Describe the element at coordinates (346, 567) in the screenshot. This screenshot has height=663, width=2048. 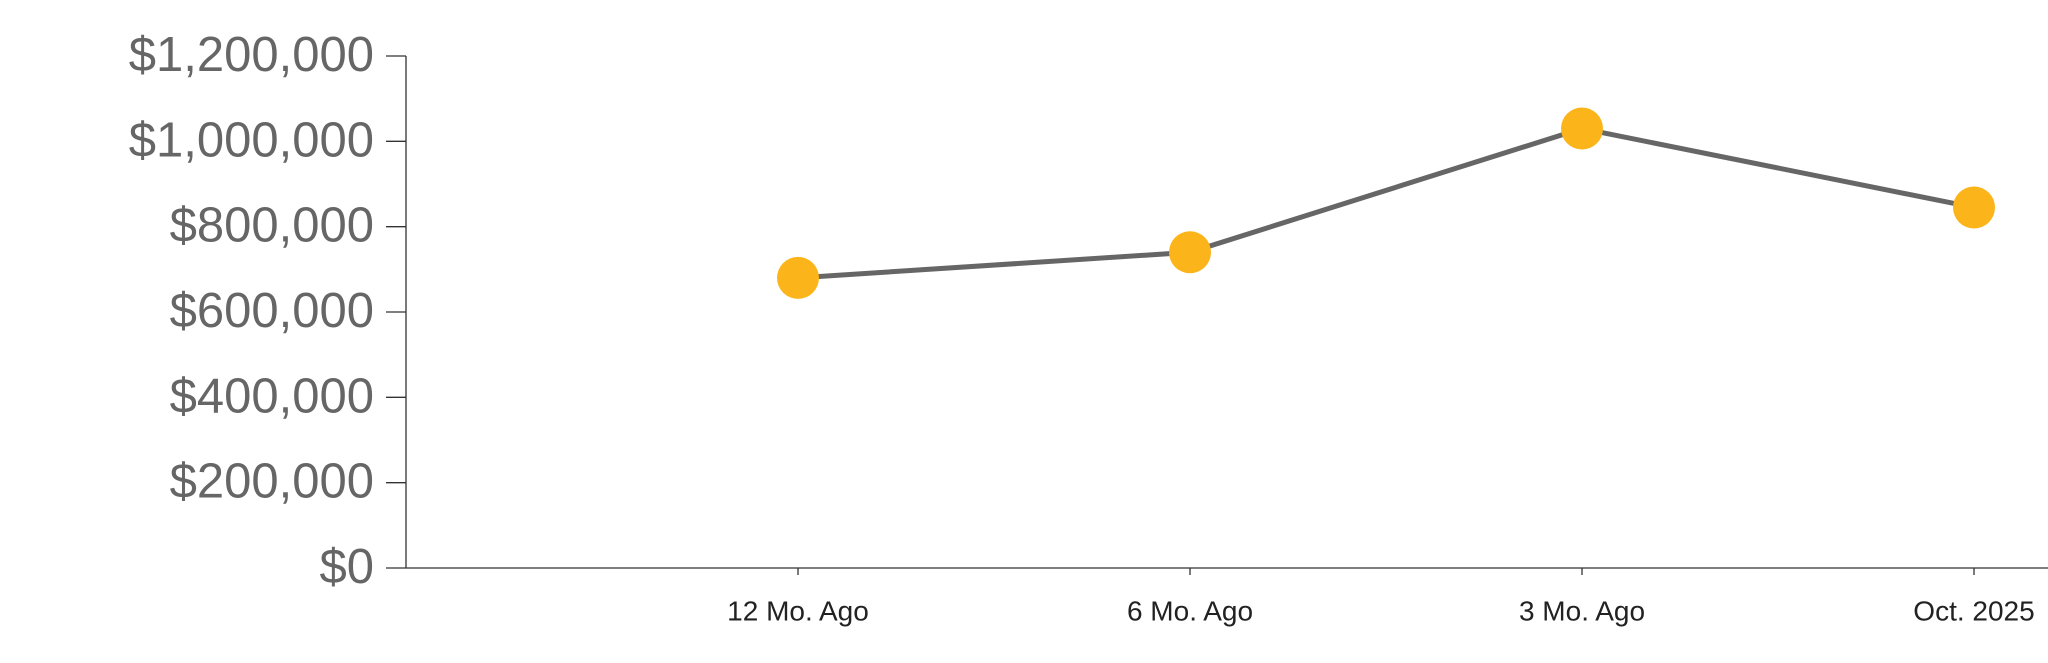
I see `y-tick-label: $0` at that location.